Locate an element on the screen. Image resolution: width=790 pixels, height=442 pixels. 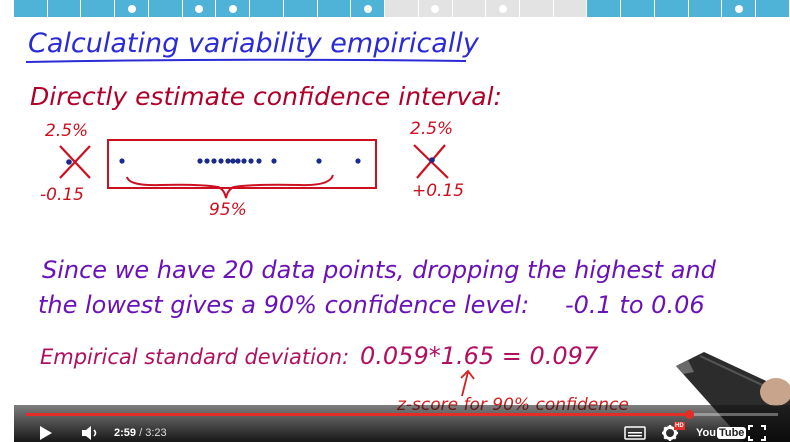
middle-percent: 95% is located at coordinates (228, 210).